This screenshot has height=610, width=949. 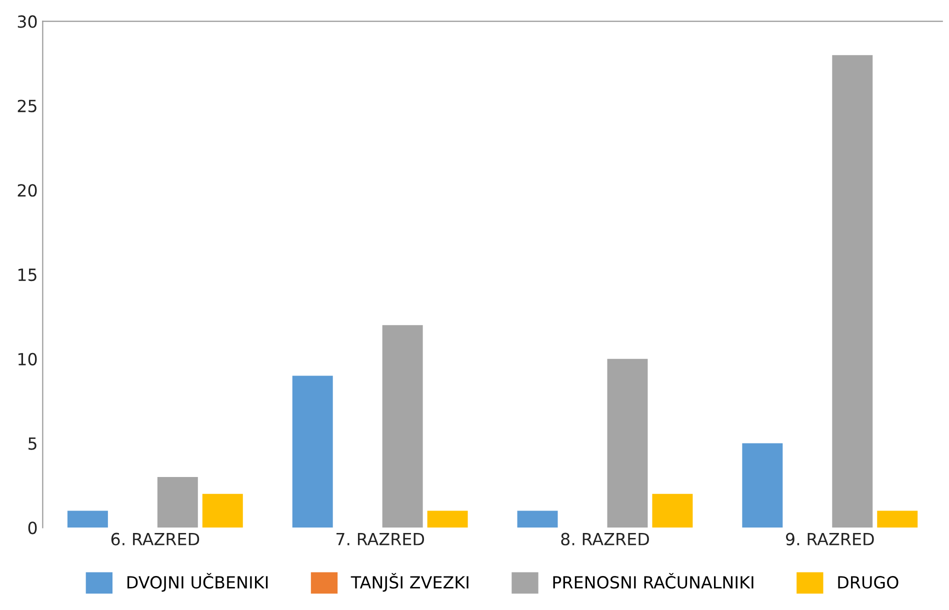 What do you see at coordinates (27, 275) in the screenshot?
I see `y-tick-label: 15` at bounding box center [27, 275].